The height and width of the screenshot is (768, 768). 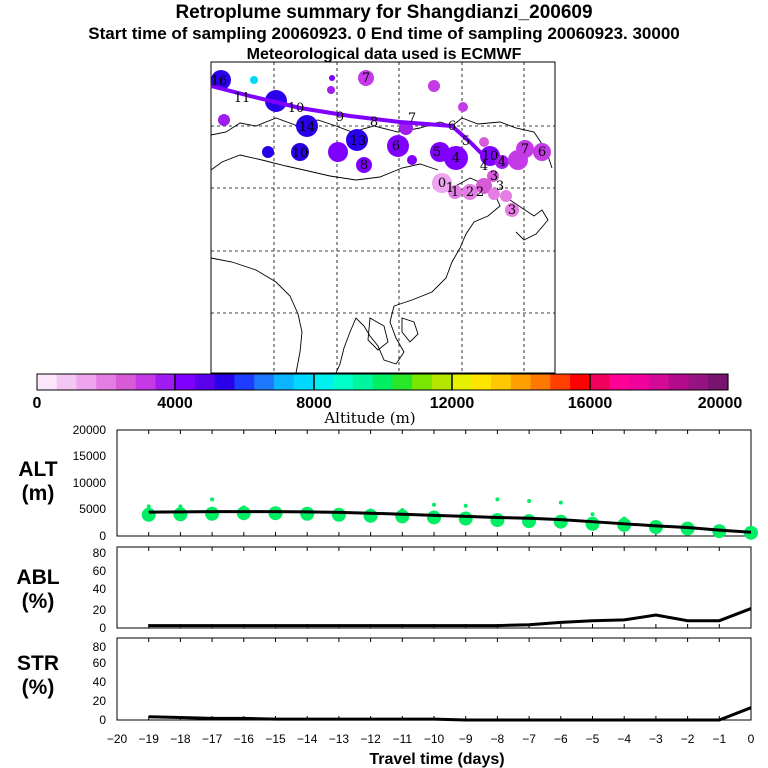 What do you see at coordinates (100, 682) in the screenshot?
I see `str-y-tick: 40` at bounding box center [100, 682].